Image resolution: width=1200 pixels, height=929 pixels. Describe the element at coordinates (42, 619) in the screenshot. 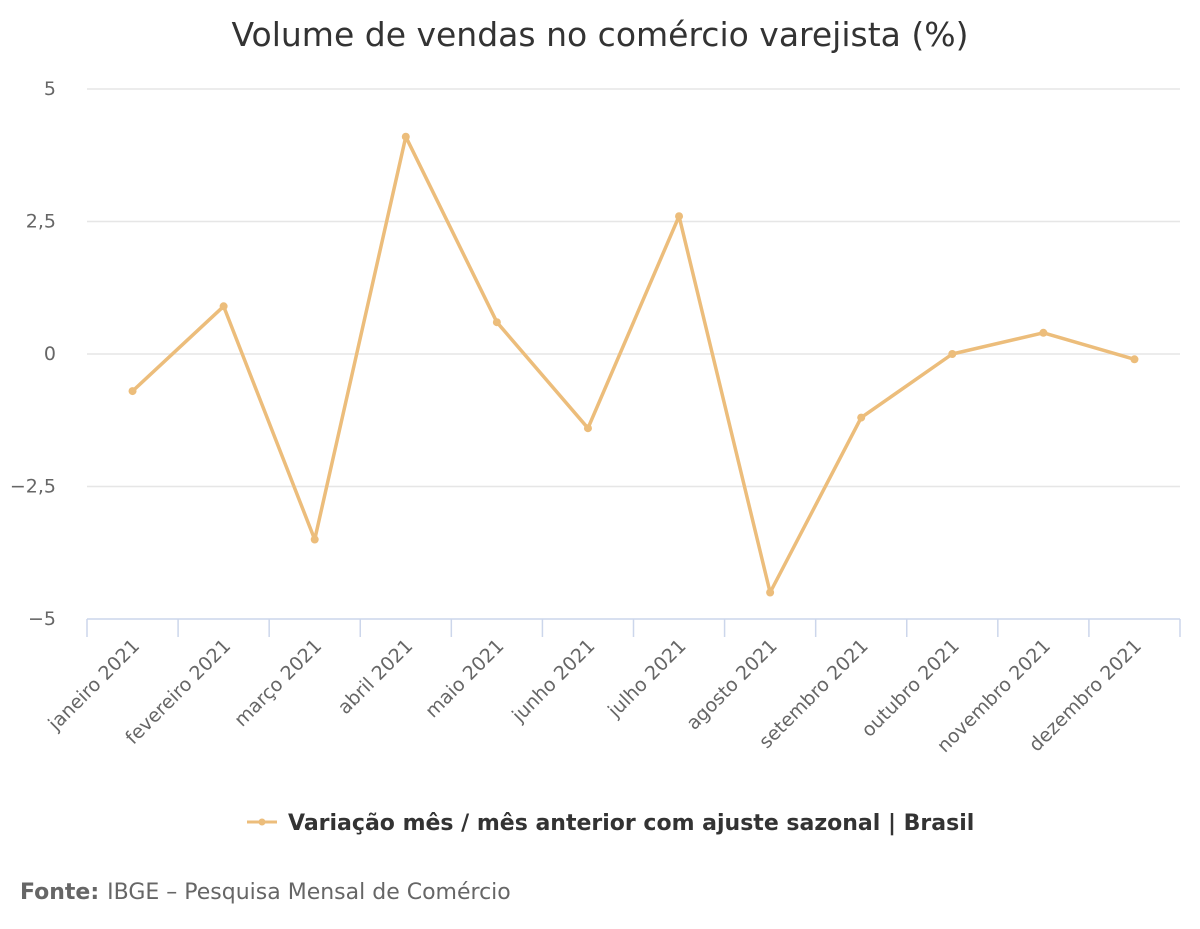

I see `y-tick-label: −5` at that location.